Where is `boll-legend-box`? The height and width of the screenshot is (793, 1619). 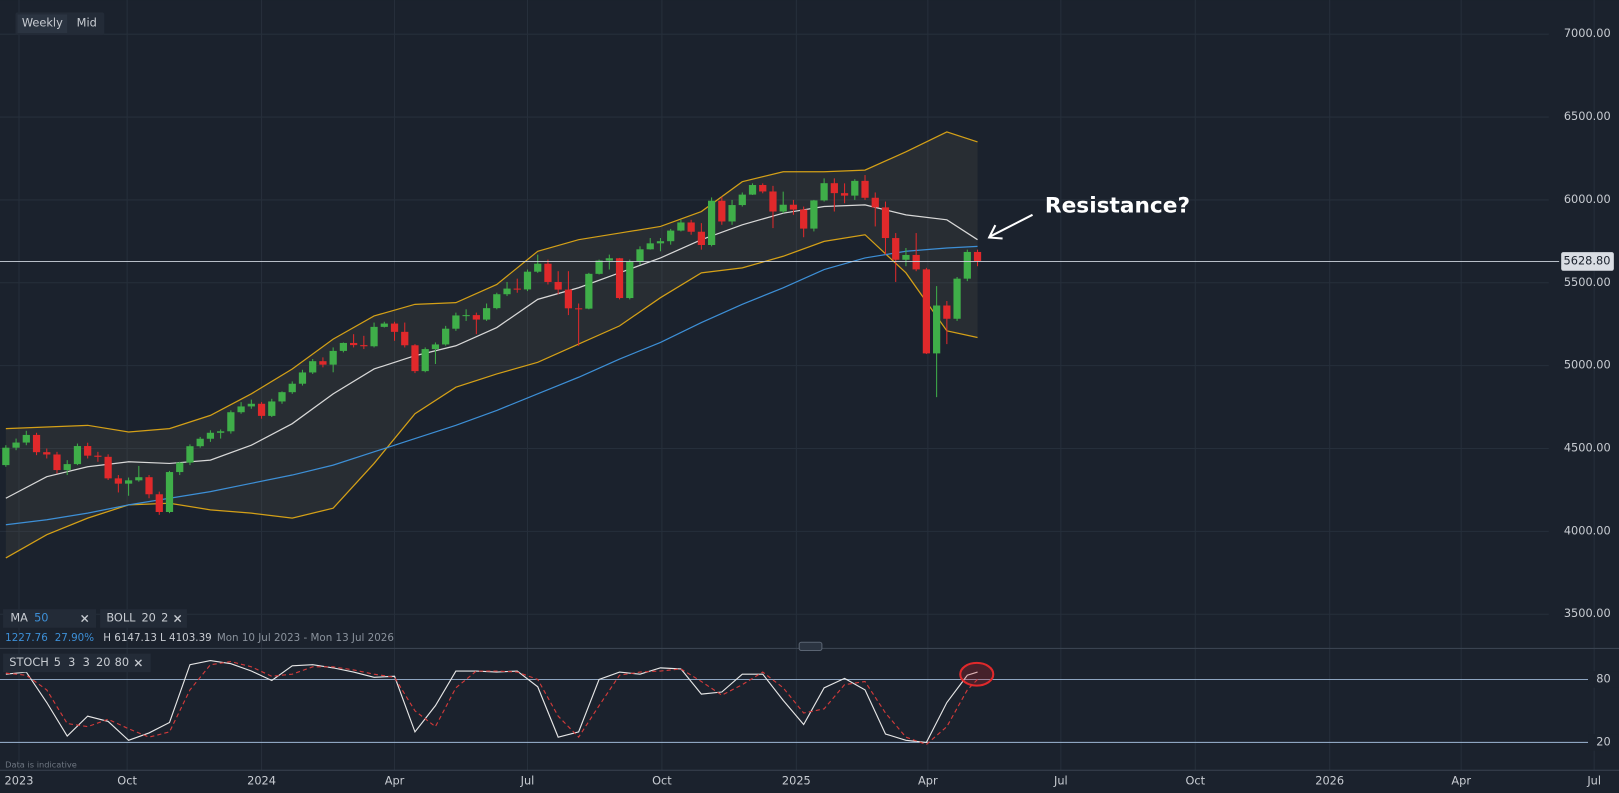 boll-legend-box is located at coordinates (143, 618).